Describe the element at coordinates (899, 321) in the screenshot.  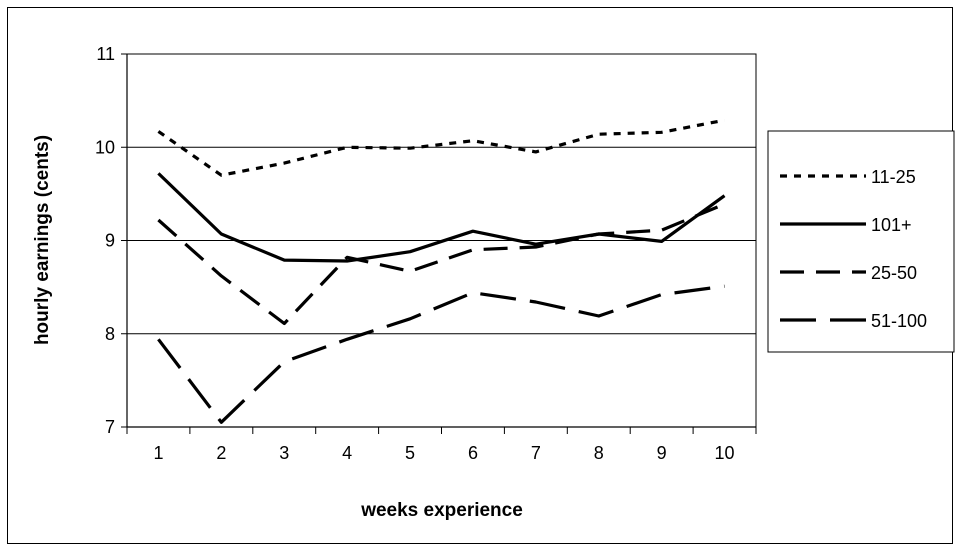
I see `legend-label-51-100: 51-100` at that location.